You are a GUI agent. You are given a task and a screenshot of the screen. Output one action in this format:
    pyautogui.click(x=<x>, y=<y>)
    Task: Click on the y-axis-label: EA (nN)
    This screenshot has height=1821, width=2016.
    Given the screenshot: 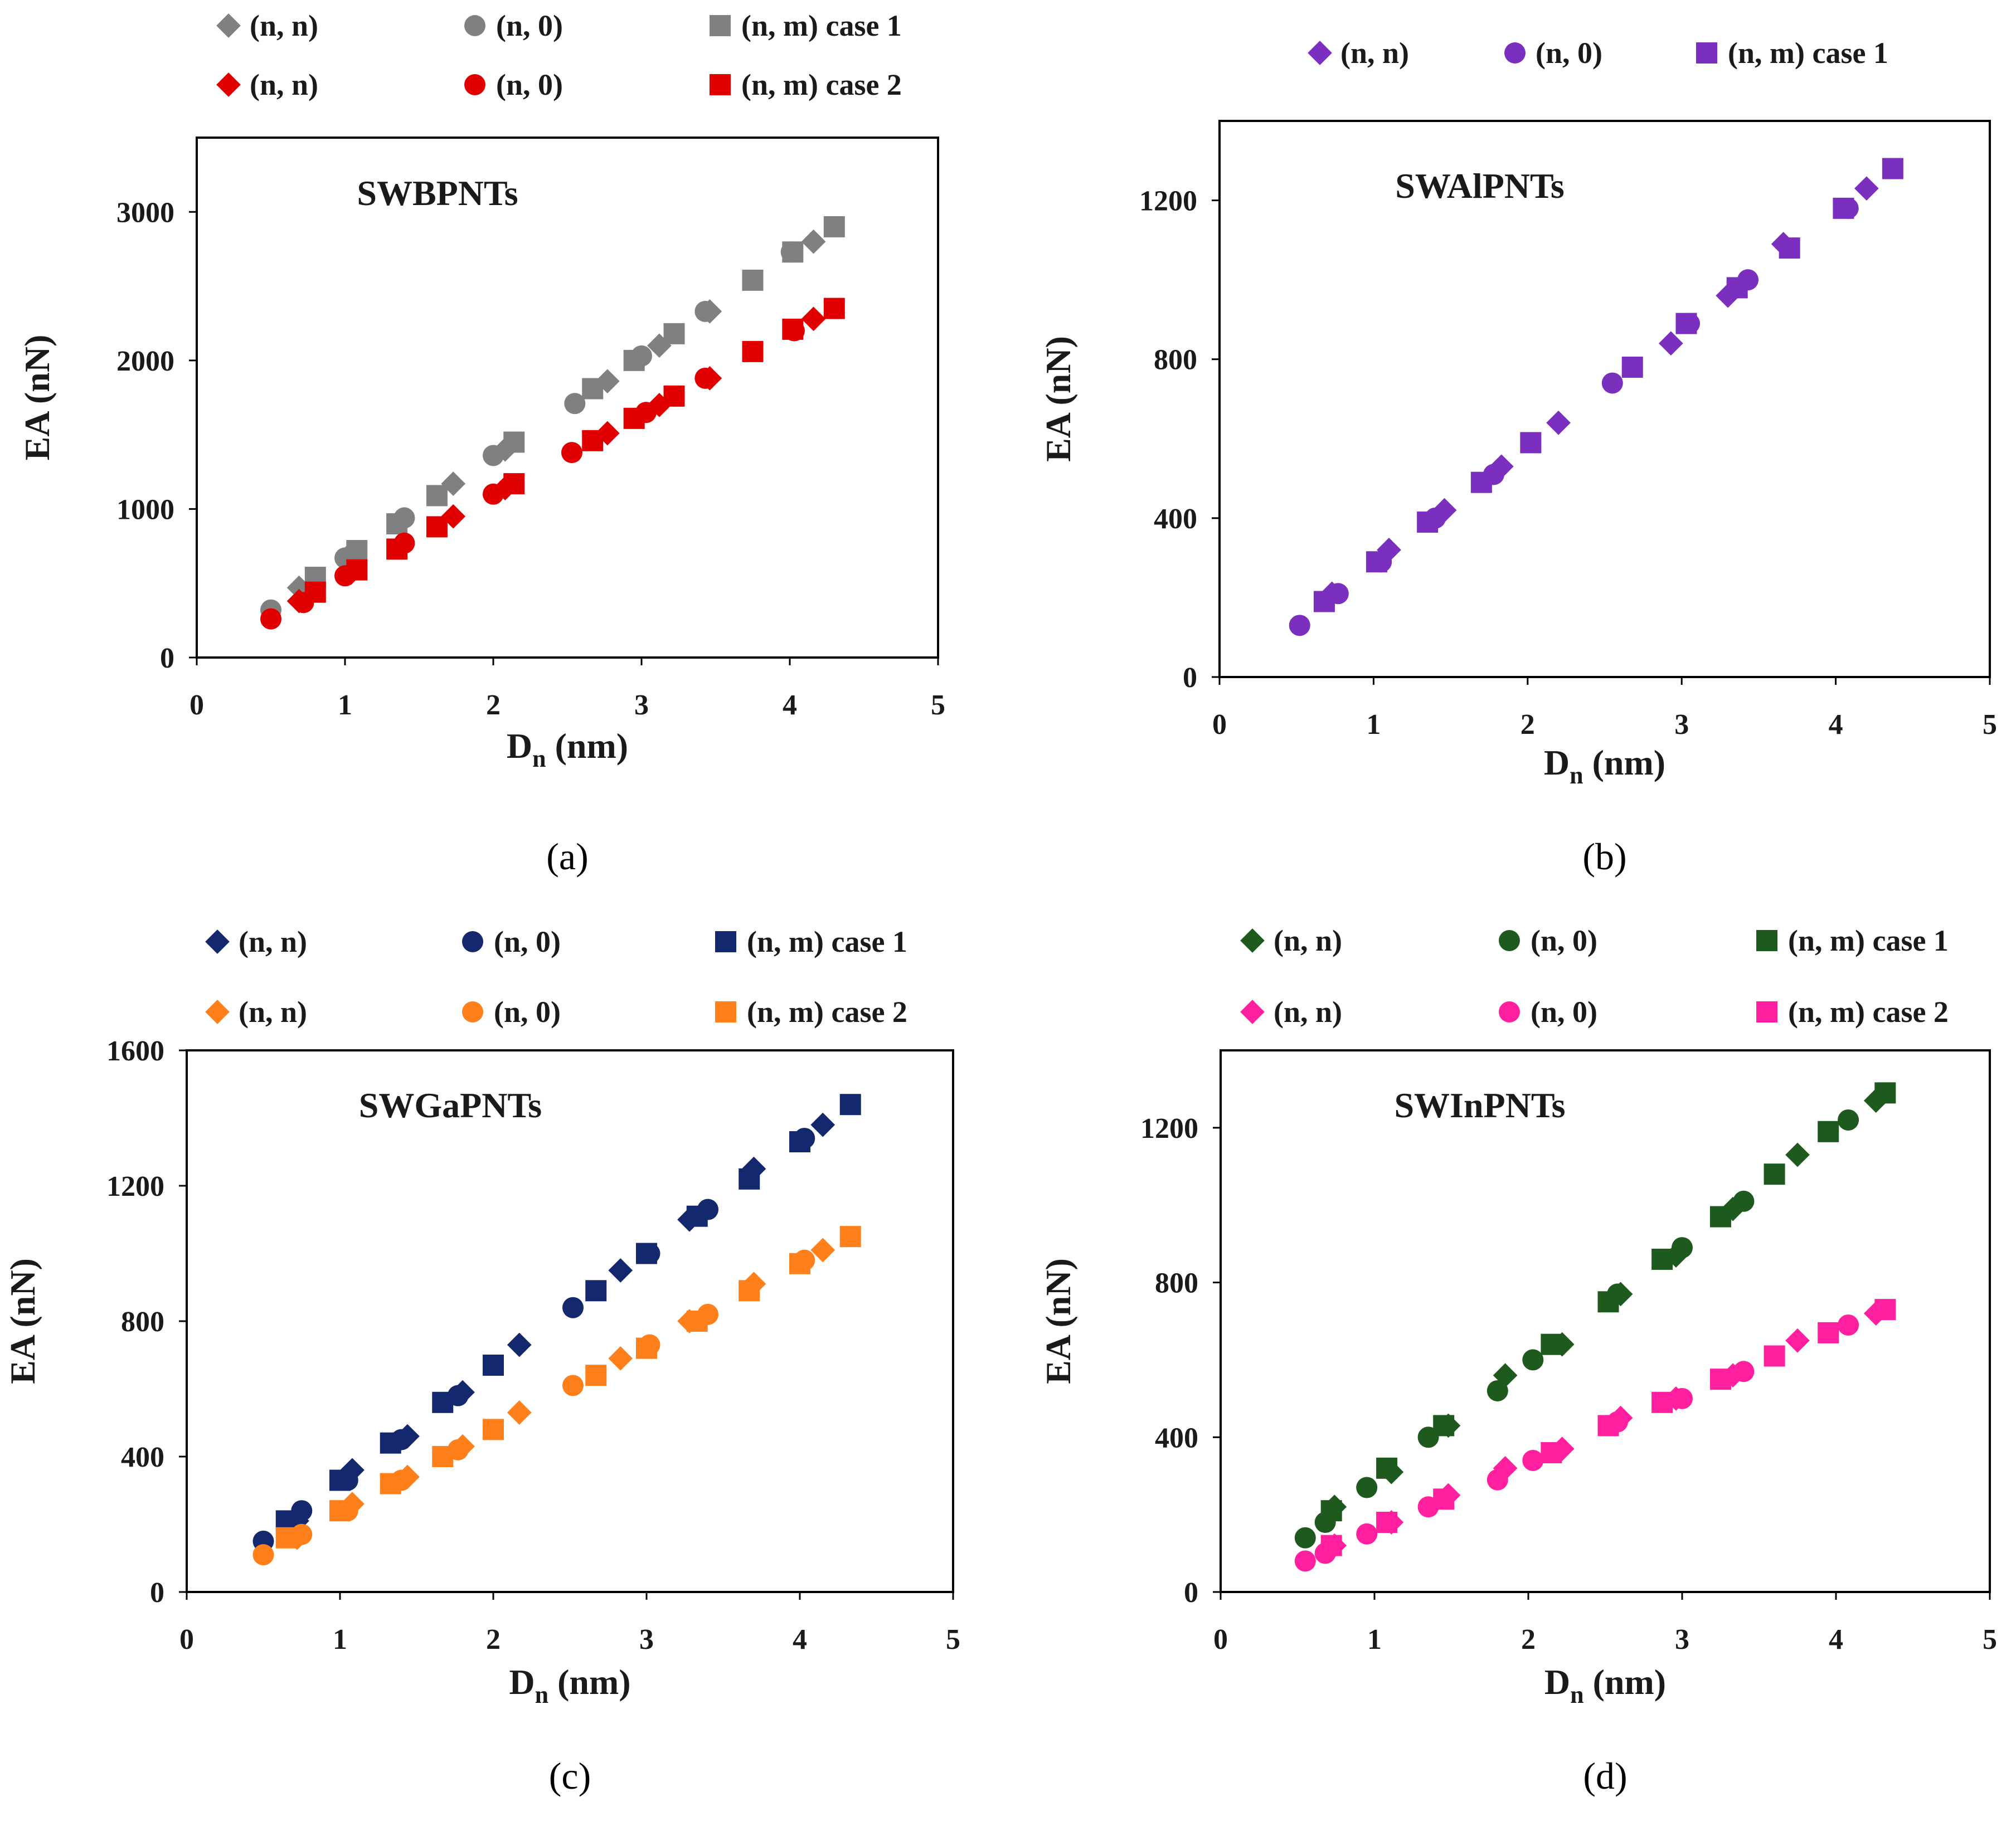 What is the action you would take?
    pyautogui.click(x=1058, y=1321)
    